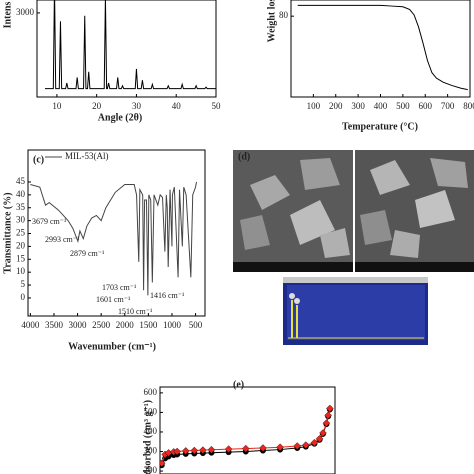  Describe the element at coordinates (25, 12) in the screenshot. I see `y-tick-label: 3000` at that location.